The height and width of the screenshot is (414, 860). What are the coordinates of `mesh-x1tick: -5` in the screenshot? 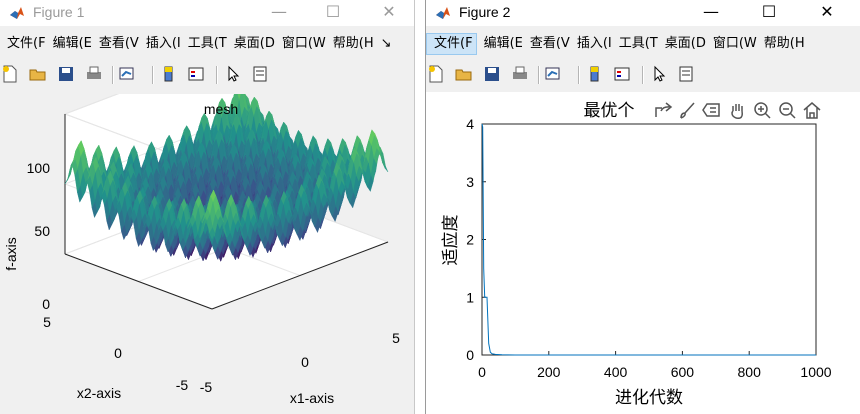 It's located at (206, 387).